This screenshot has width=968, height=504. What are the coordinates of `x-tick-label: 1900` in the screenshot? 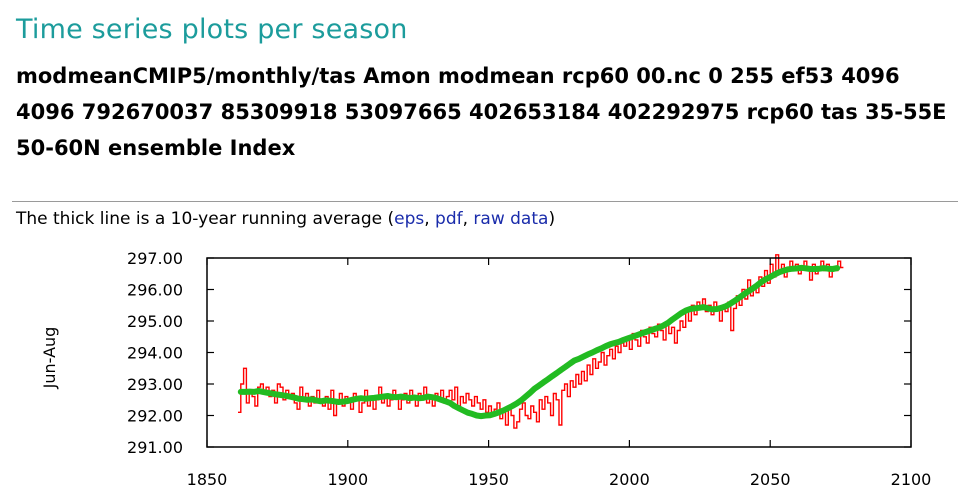 It's located at (347, 479).